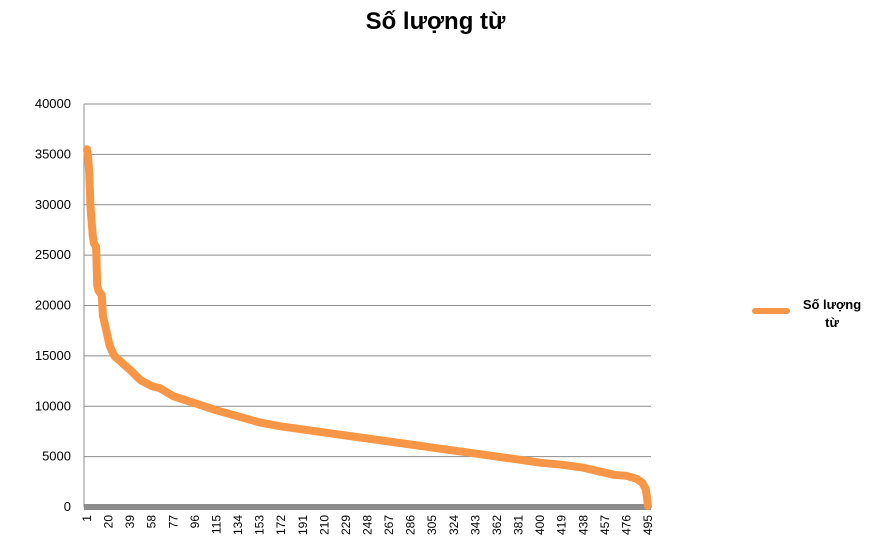 The width and height of the screenshot is (871, 551). I want to click on y-tick-label: 10000, so click(53, 405).